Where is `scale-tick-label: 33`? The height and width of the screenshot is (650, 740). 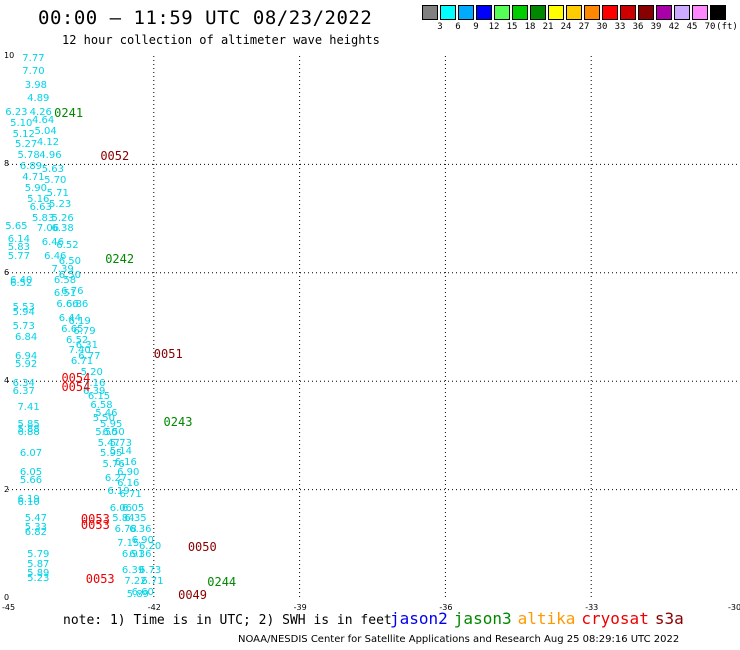 scale-tick-label: 33 is located at coordinates (620, 27).